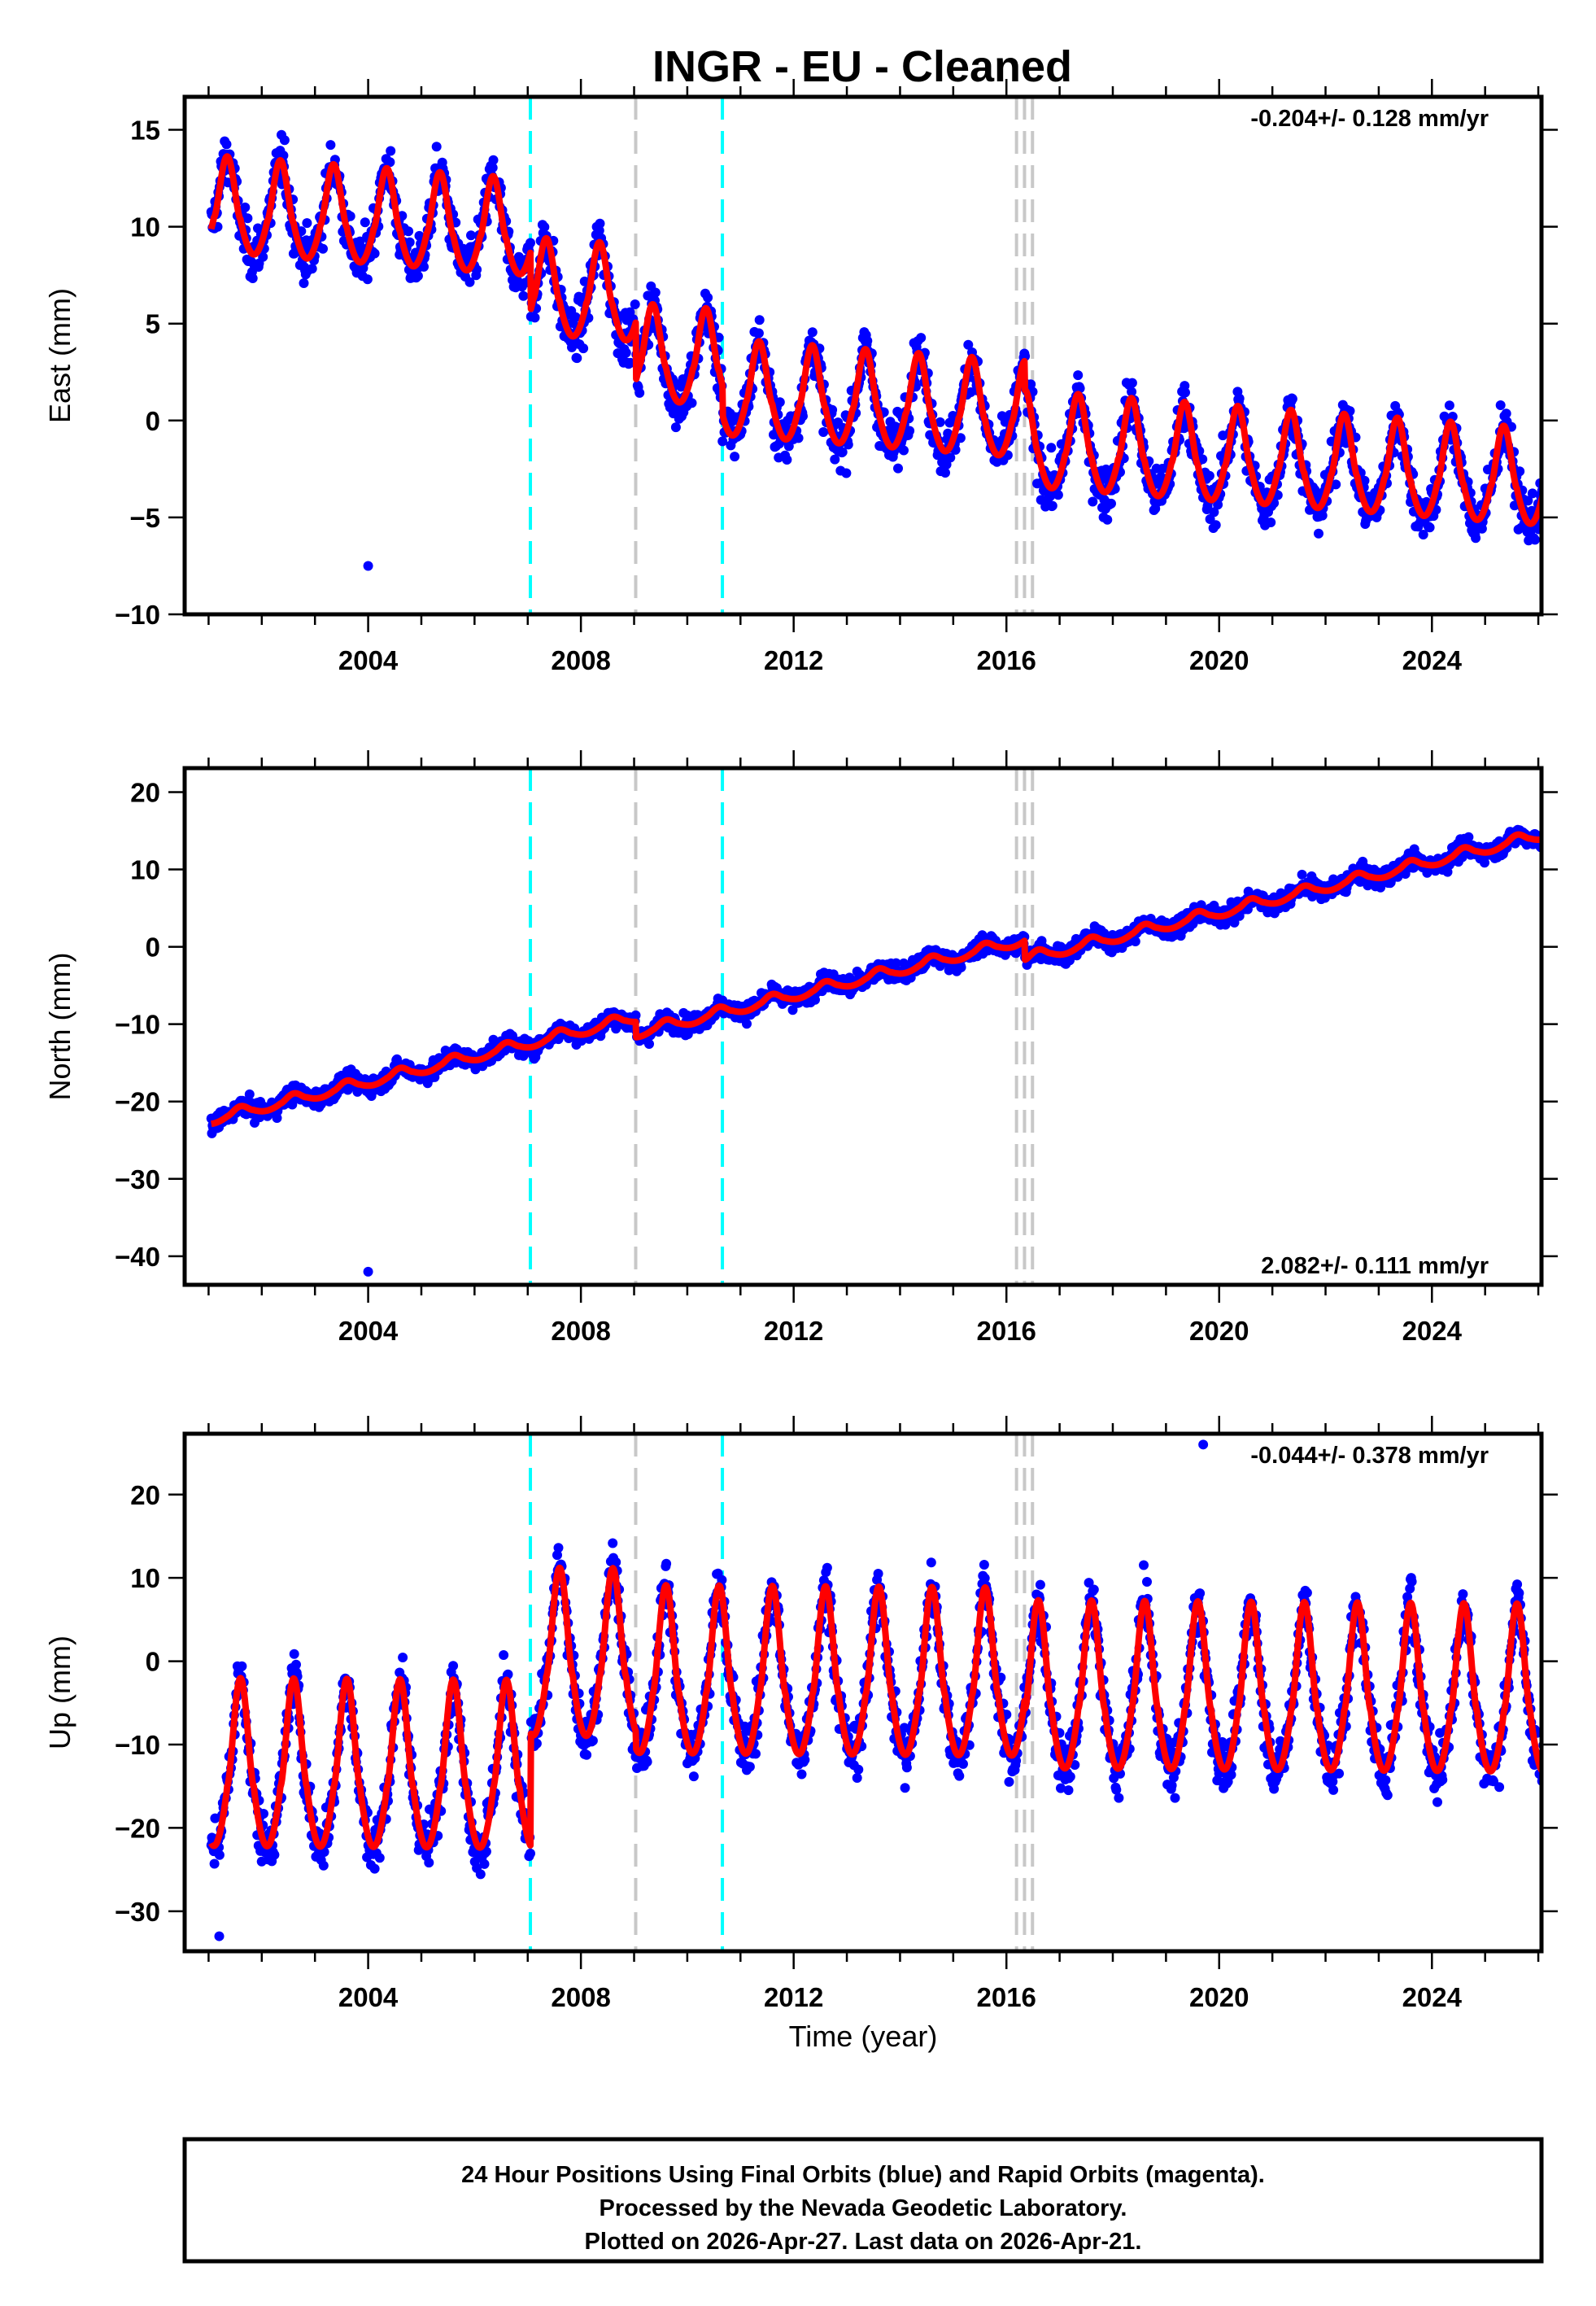 The width and height of the screenshot is (1596, 2306). Describe the element at coordinates (59, 355) in the screenshot. I see `y-axis-label-east: East (mm)` at that location.